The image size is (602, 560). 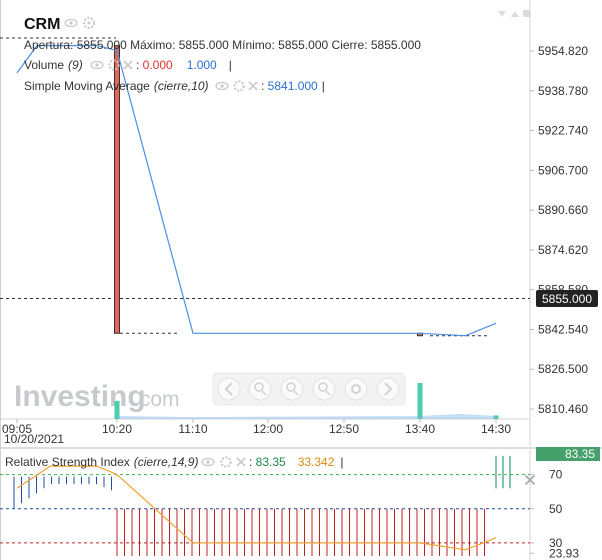 What do you see at coordinates (563, 51) in the screenshot?
I see `price-tick-label: 5954.820` at bounding box center [563, 51].